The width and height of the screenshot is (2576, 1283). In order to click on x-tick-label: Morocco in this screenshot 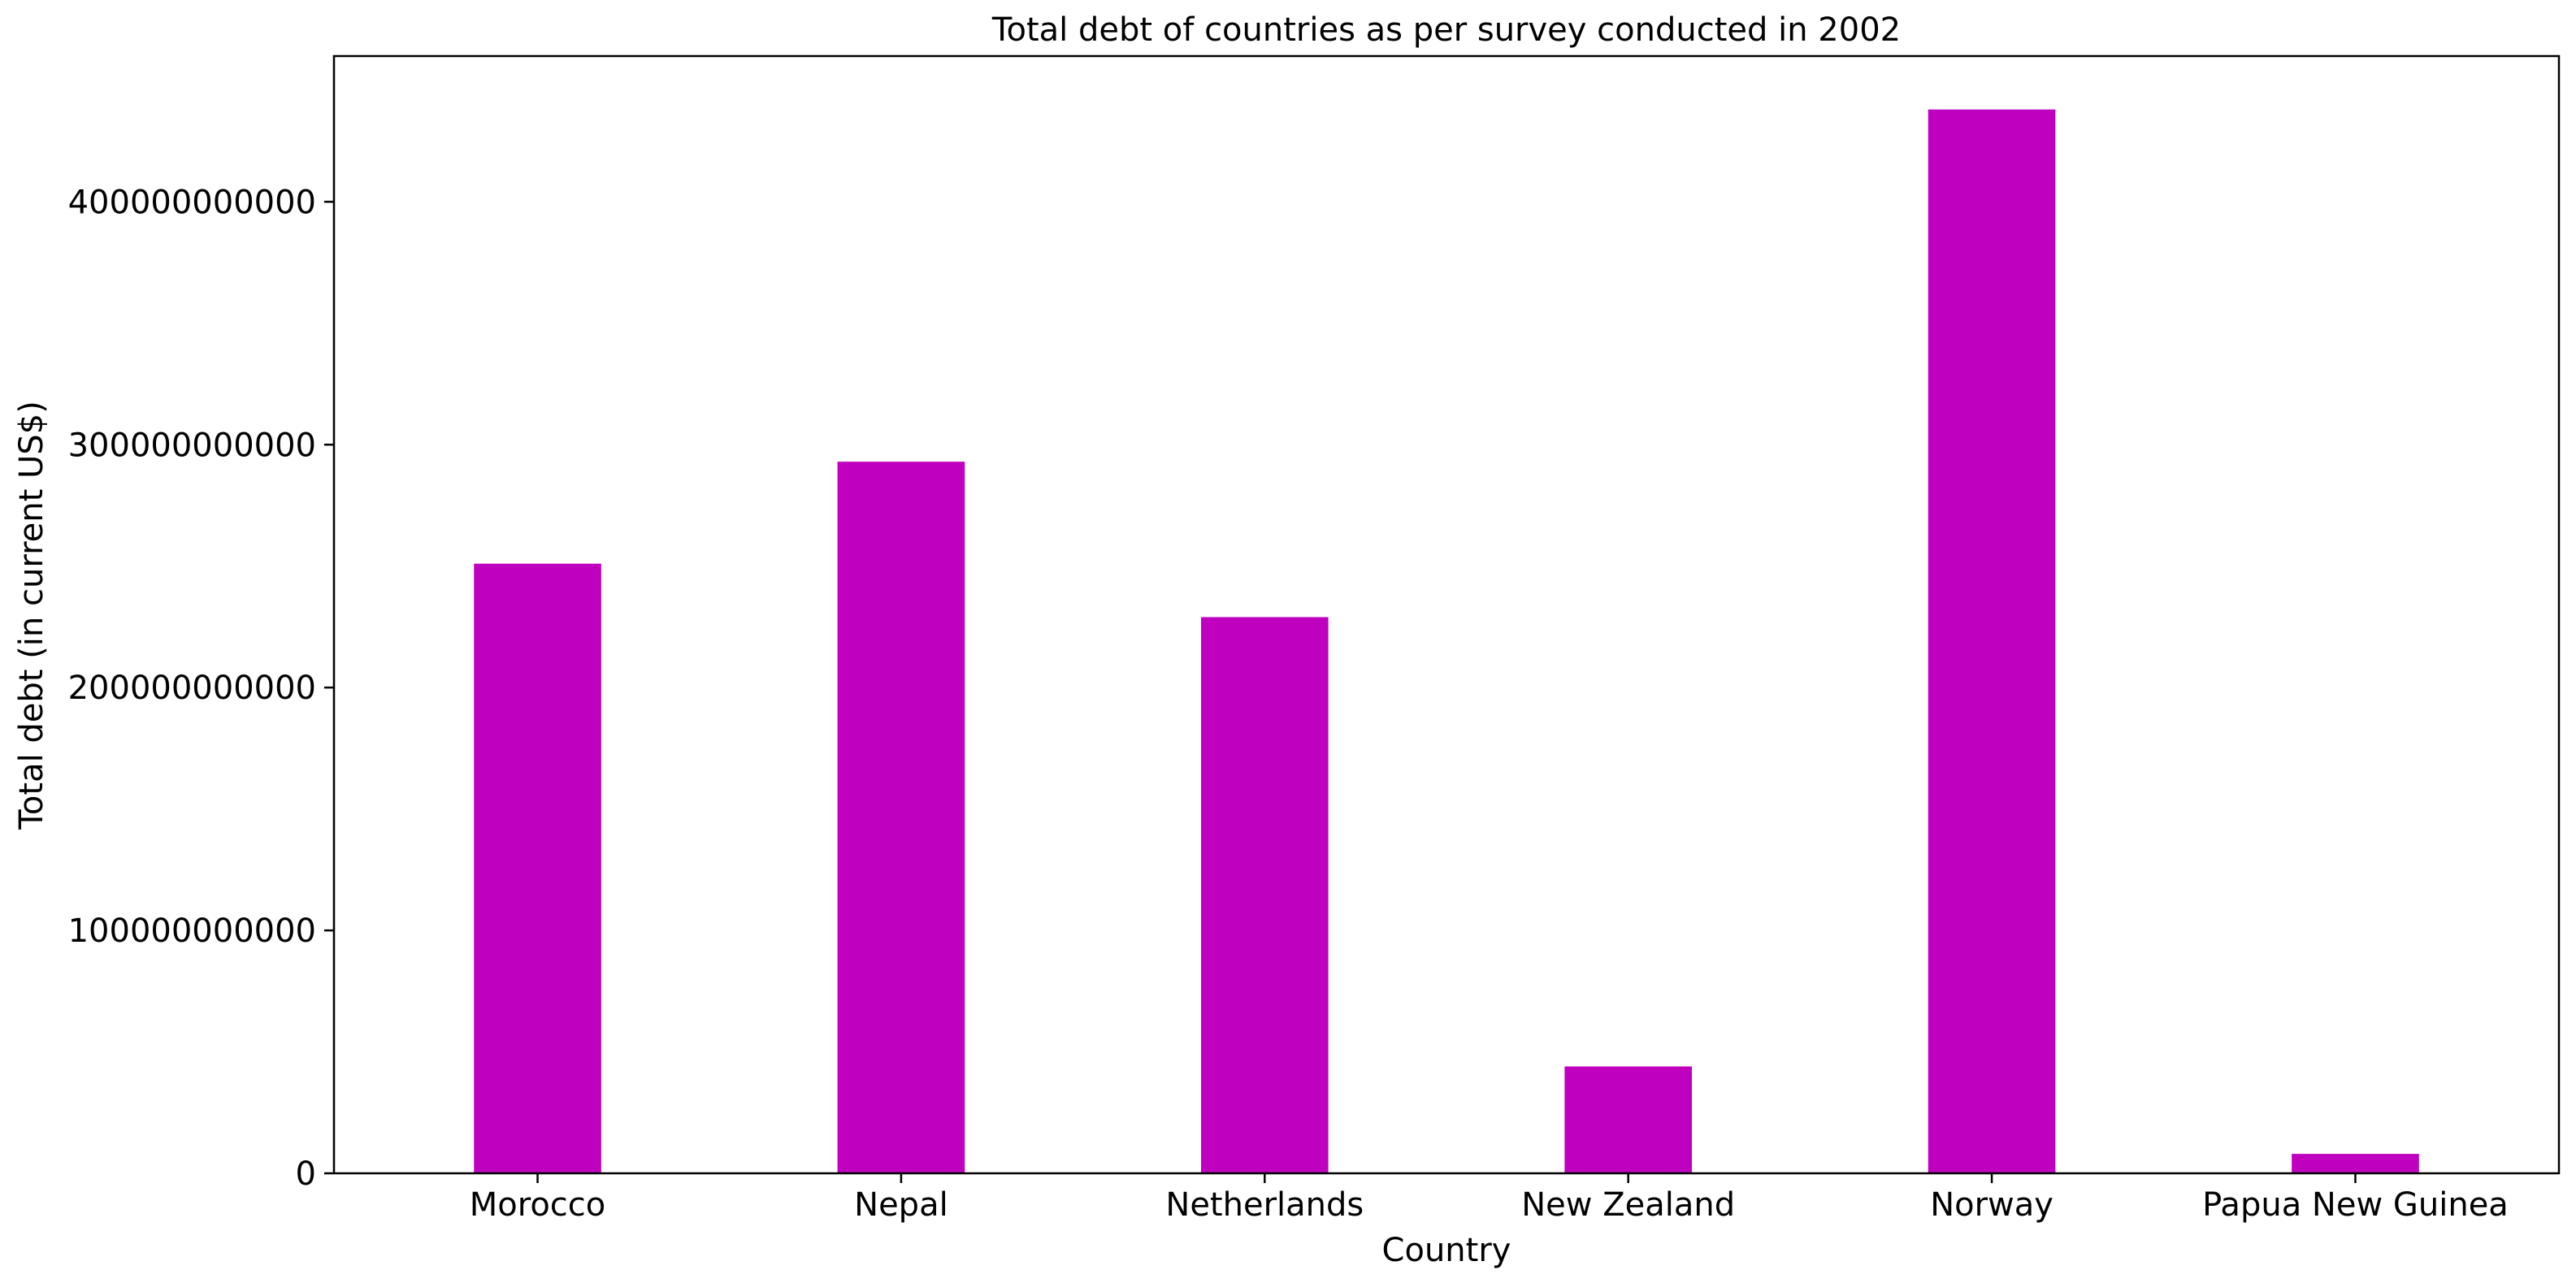, I will do `click(537, 1205)`.